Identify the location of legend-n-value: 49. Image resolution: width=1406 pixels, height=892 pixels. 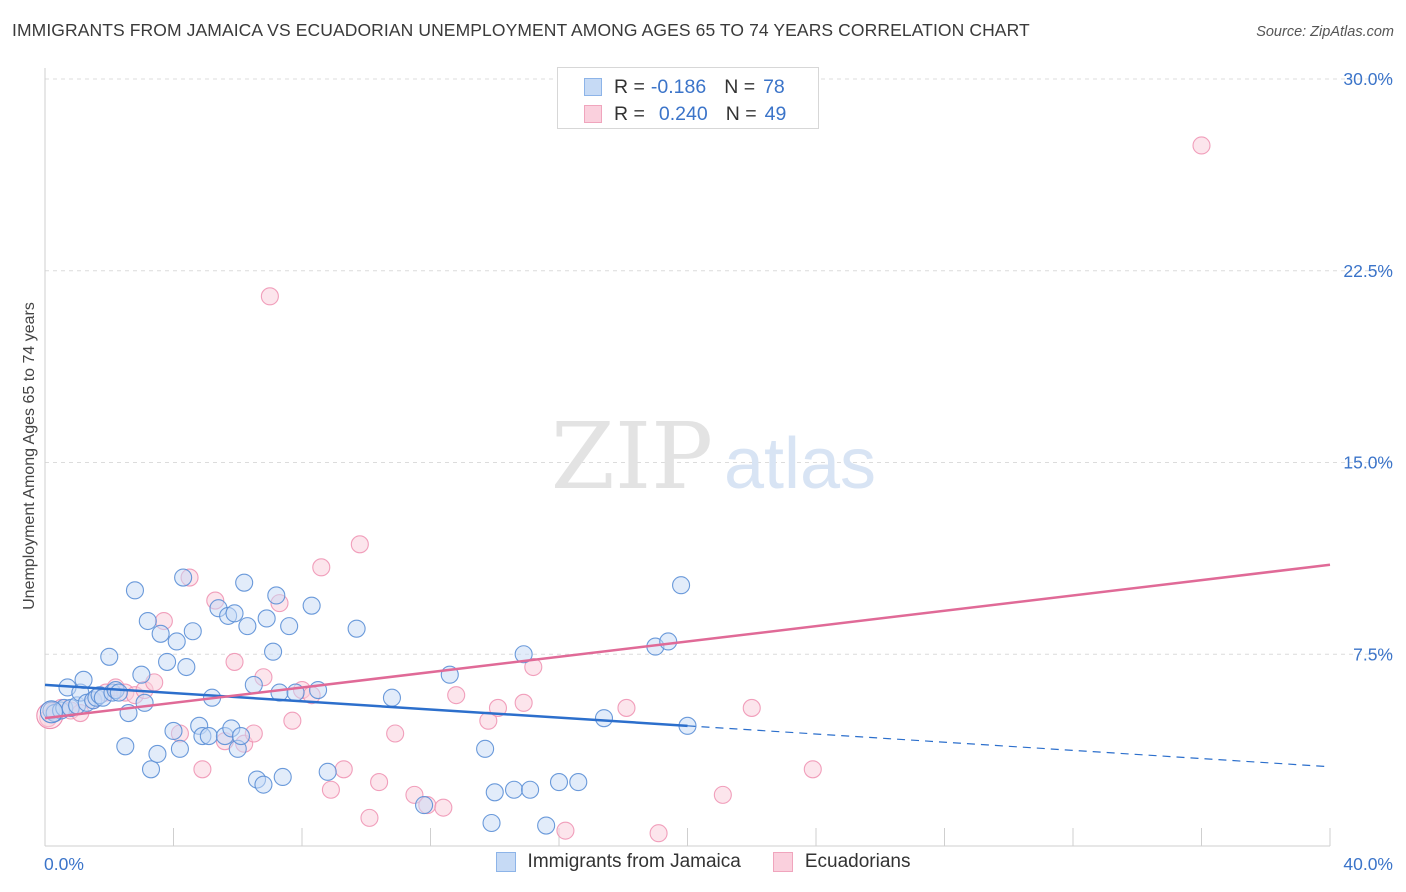
(775, 113).